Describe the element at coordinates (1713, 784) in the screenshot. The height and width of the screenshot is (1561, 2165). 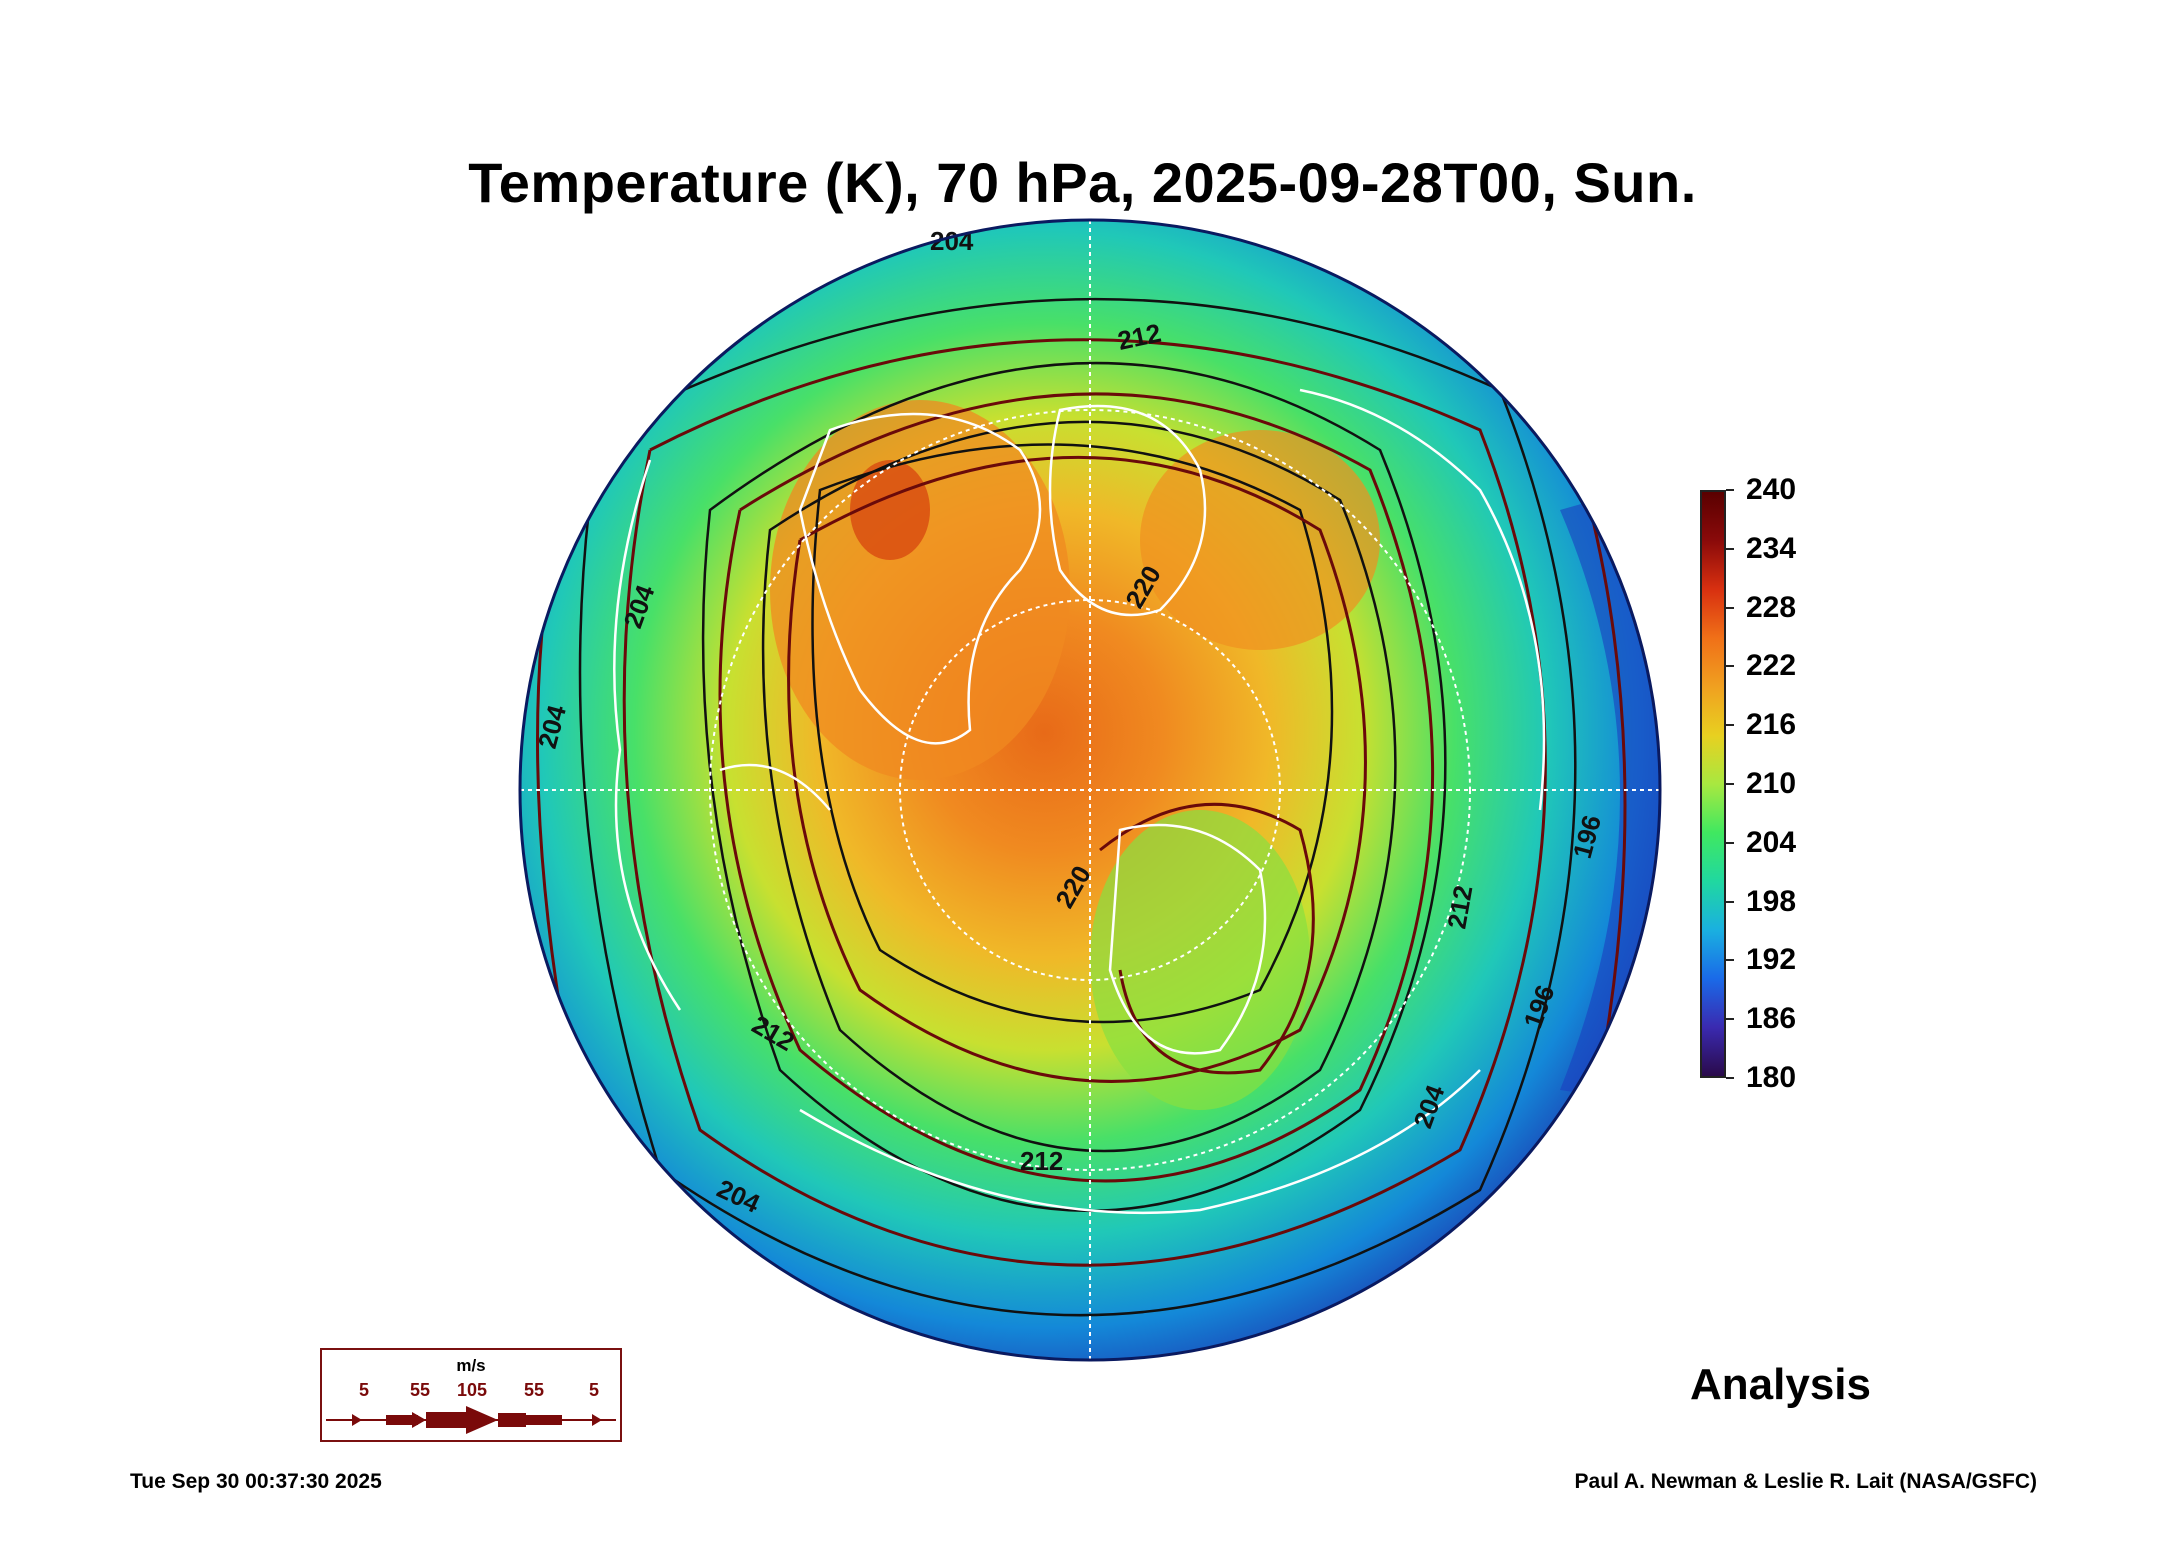
I see `colorbar-gradient` at that location.